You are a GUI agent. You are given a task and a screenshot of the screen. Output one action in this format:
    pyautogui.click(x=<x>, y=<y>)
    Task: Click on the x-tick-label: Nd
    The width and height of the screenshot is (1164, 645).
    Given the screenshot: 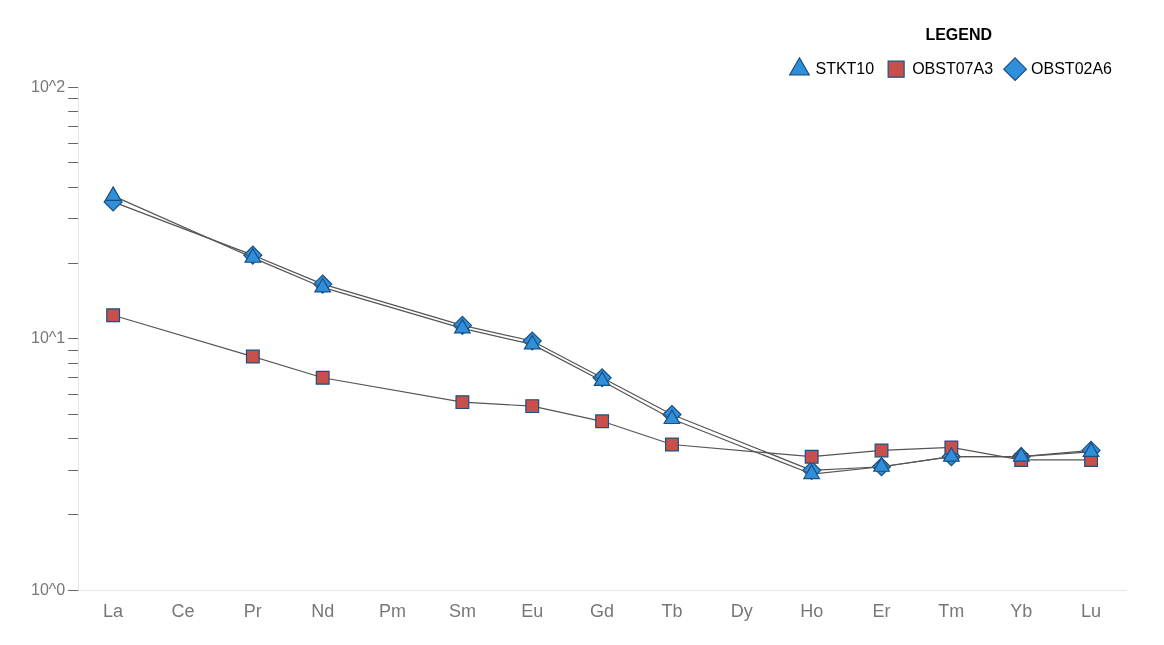 What is the action you would take?
    pyautogui.click(x=323, y=611)
    